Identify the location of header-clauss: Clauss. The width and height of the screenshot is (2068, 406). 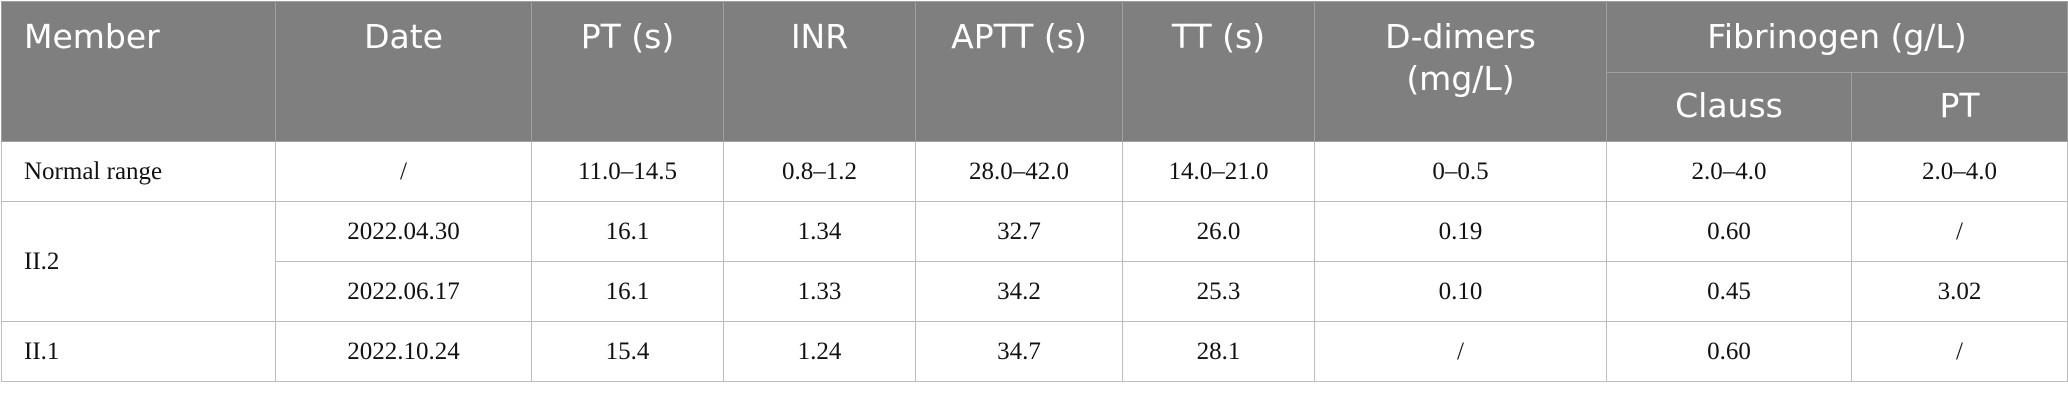
(1729, 107).